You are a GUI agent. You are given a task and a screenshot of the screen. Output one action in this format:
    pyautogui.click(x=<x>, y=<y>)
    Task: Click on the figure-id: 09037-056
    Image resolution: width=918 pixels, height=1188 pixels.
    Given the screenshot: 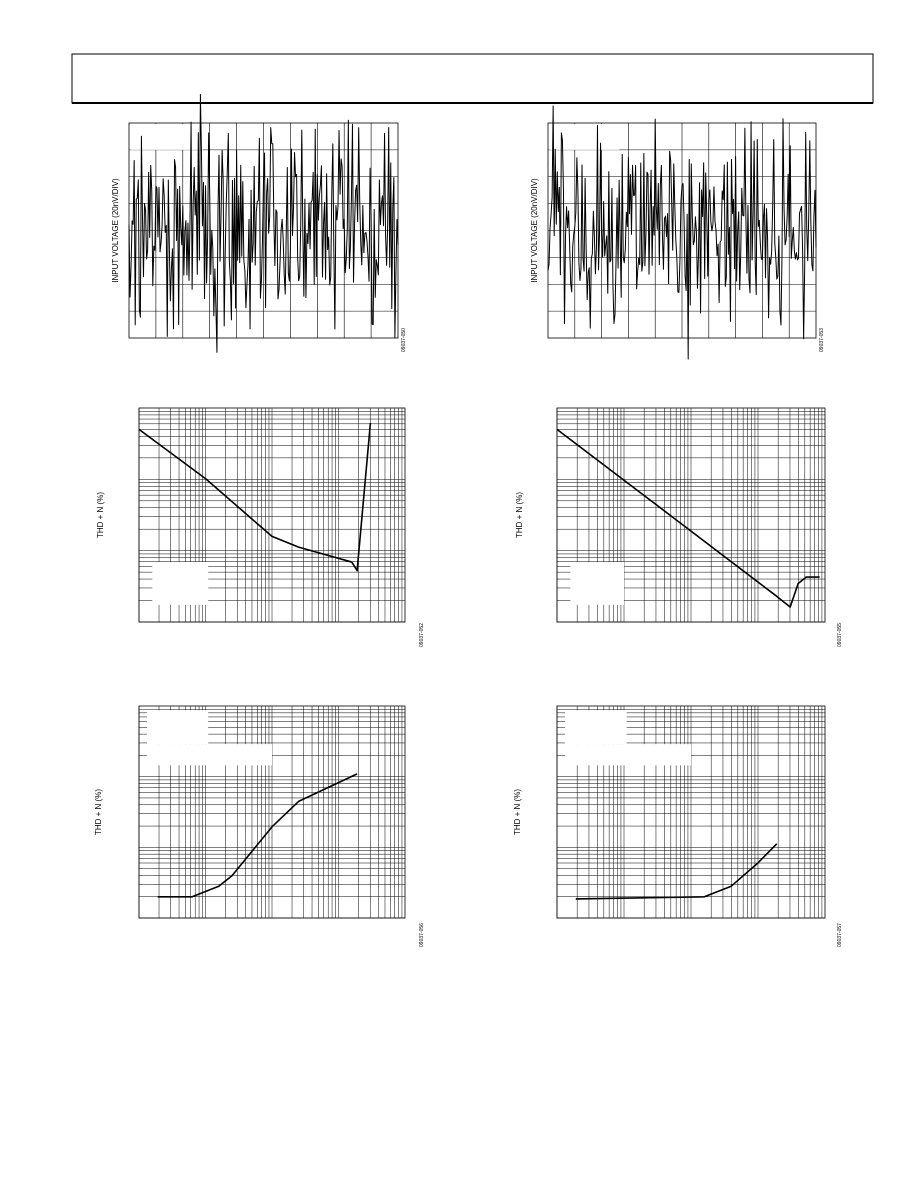 What is the action you would take?
    pyautogui.click(x=422, y=935)
    